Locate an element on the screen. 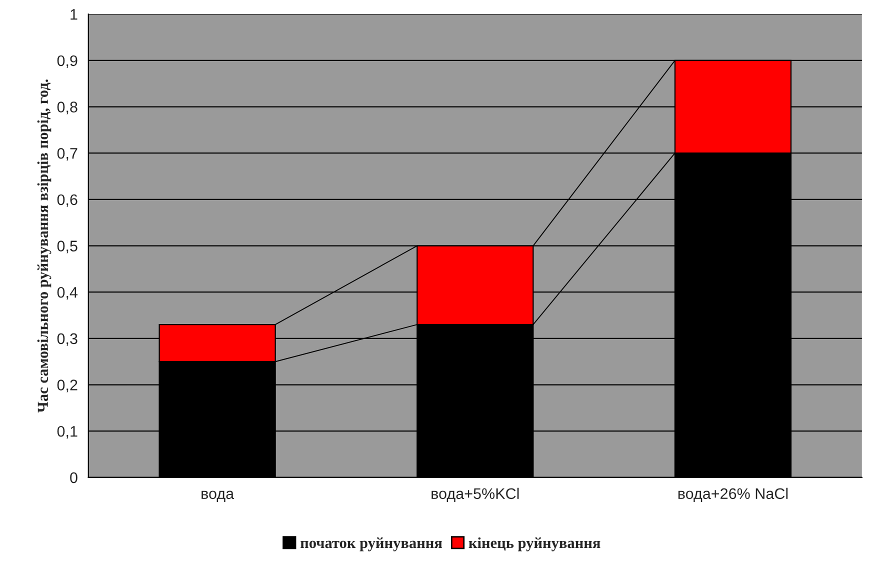 The image size is (884, 565). y-tick-label: 0,2 is located at coordinates (67, 386).